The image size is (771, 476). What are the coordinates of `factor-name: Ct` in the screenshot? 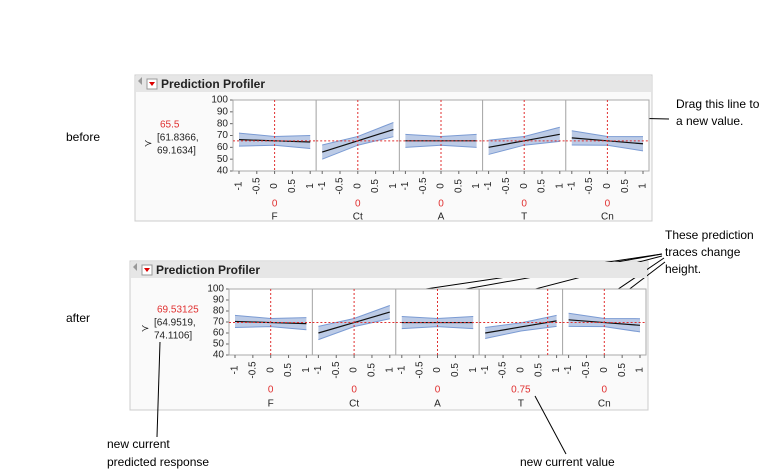 It's located at (354, 404).